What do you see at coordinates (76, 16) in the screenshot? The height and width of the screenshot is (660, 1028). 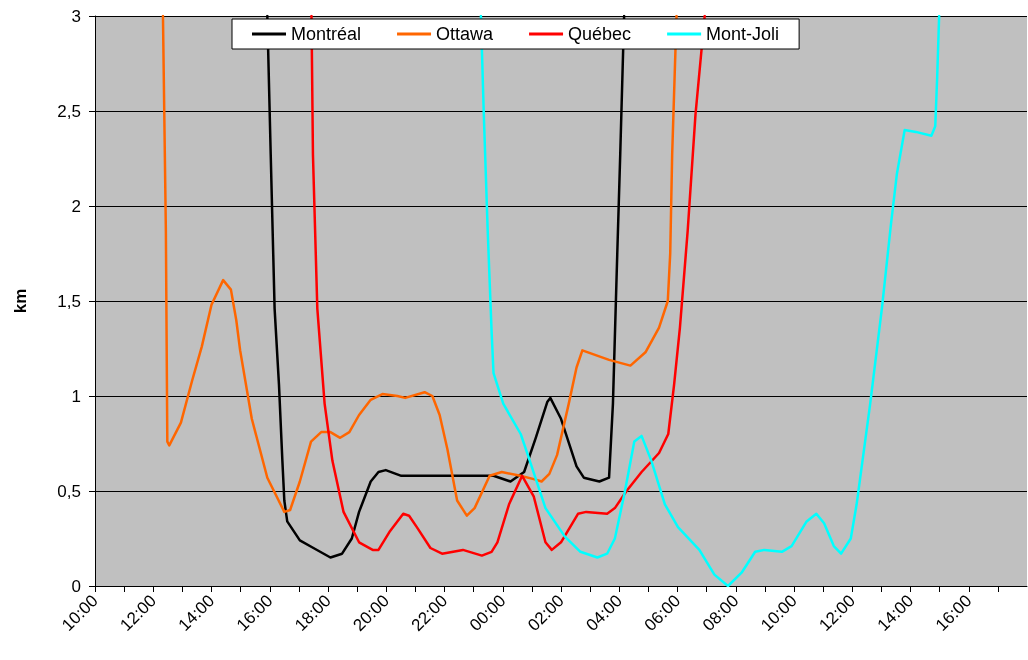 I see `y-tick-label: 3` at bounding box center [76, 16].